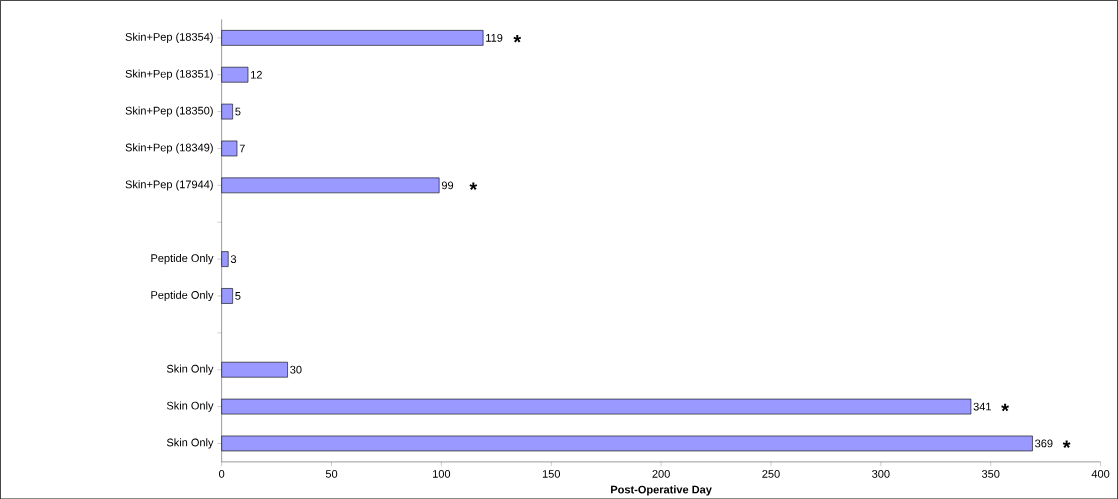 The width and height of the screenshot is (1118, 499). I want to click on x-tick-label: 50, so click(331, 473).